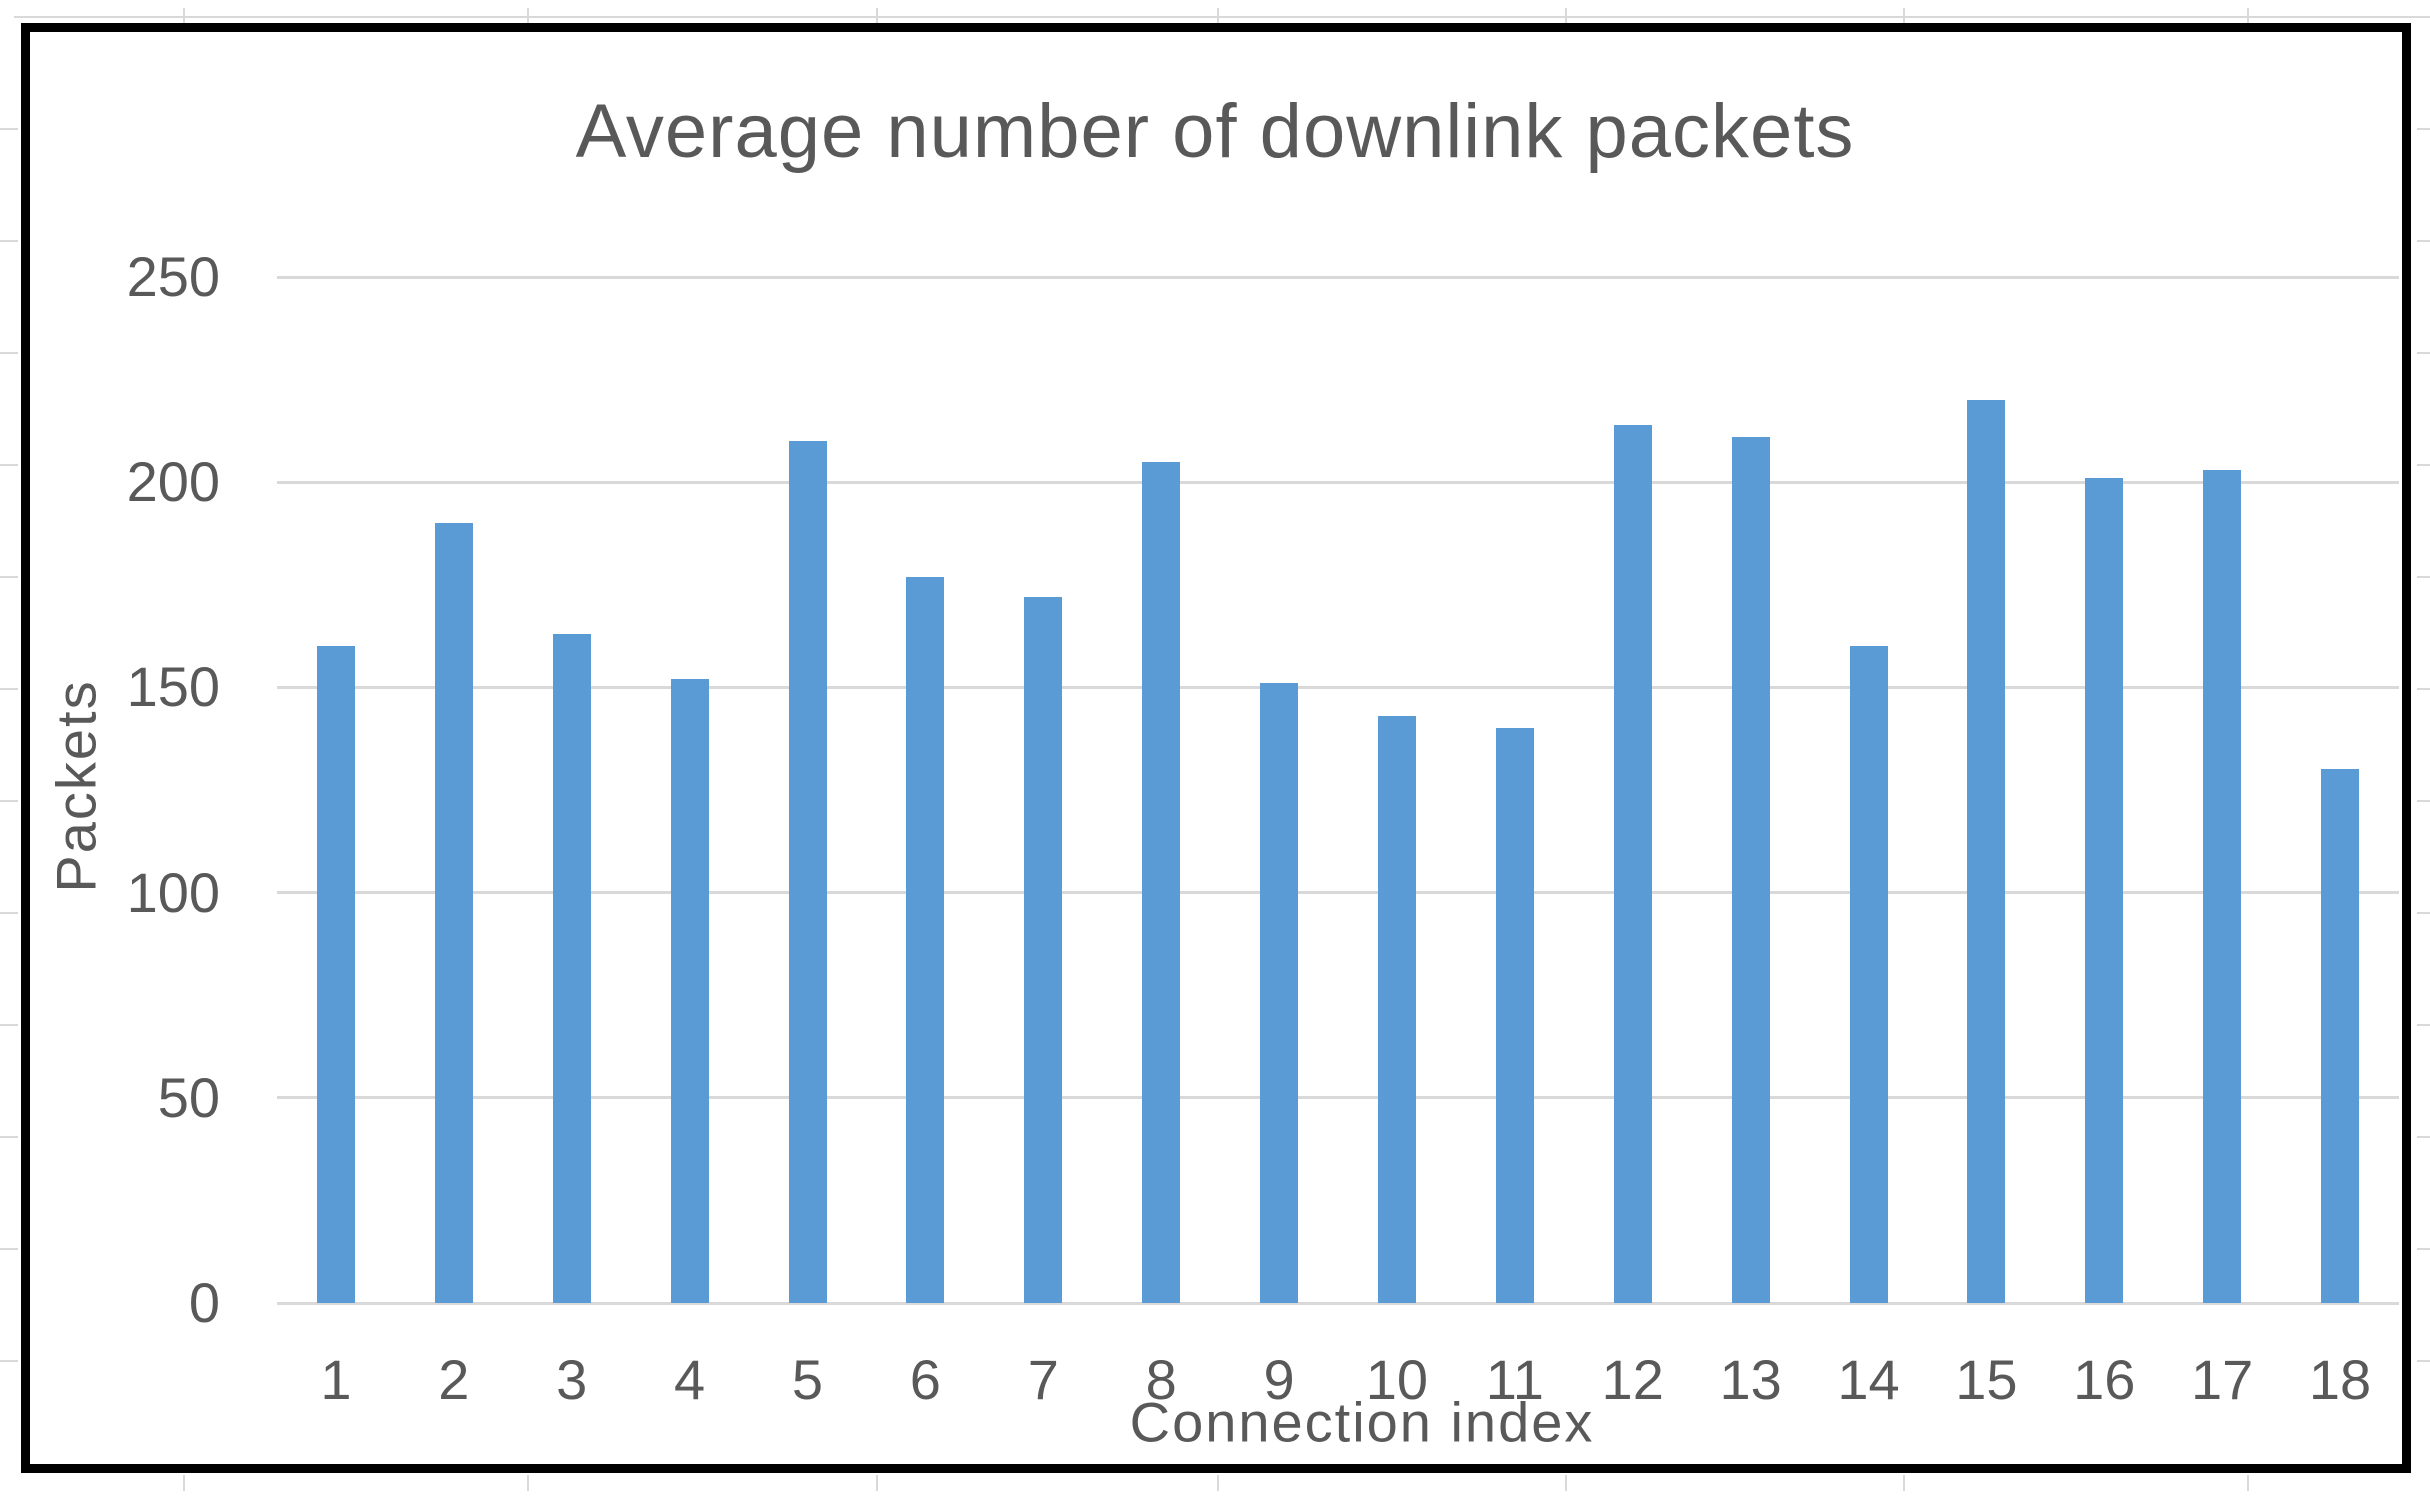 Image resolution: width=2430 pixels, height=1501 pixels. I want to click on x-axis-title: Connection index, so click(1362, 1422).